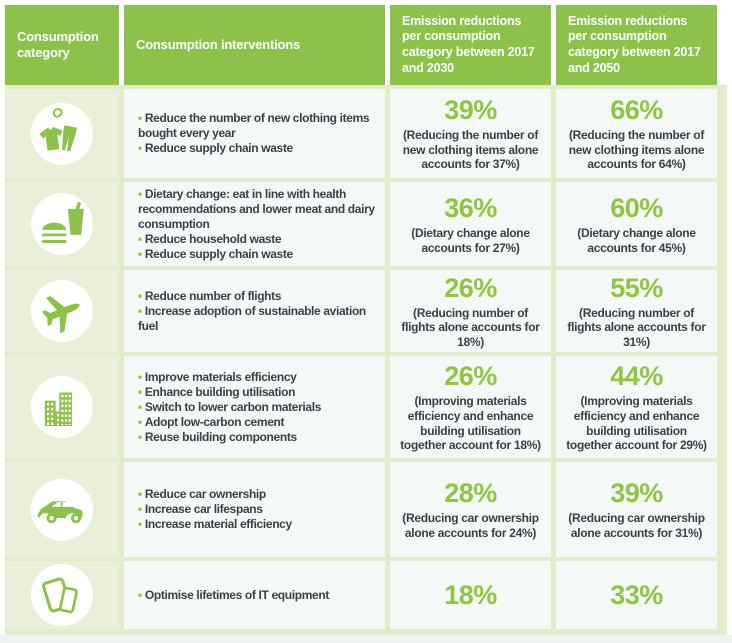  Describe the element at coordinates (220, 376) in the screenshot. I see `intervention-text: Improve materials efficiency` at that location.